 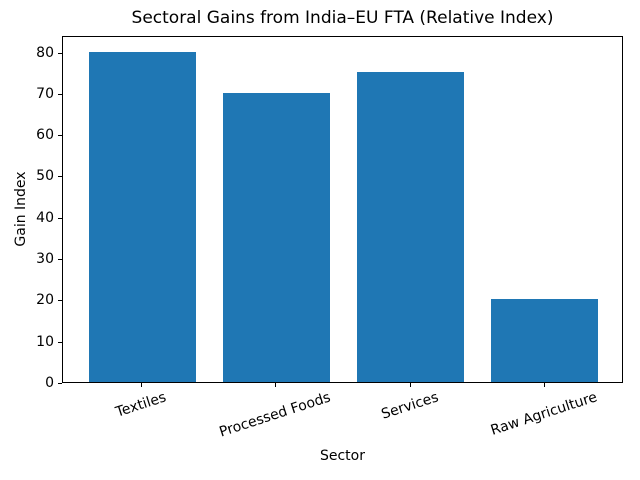 What do you see at coordinates (342, 456) in the screenshot?
I see `x-axis-label: Sector` at bounding box center [342, 456].